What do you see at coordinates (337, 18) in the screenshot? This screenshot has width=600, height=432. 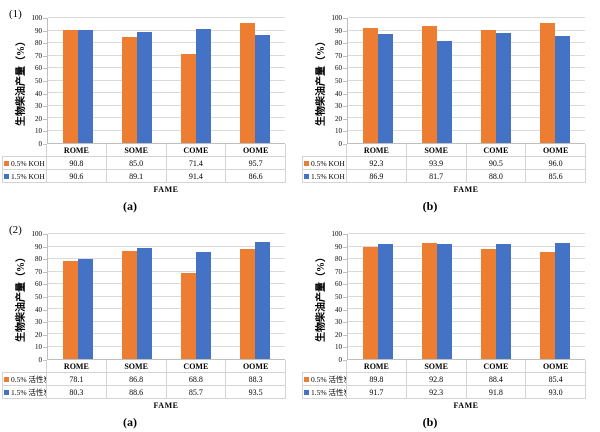 I see `y-tick-label: 100` at bounding box center [337, 18].